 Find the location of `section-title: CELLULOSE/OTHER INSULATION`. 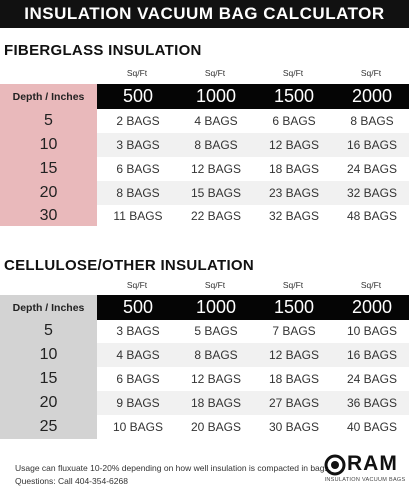

section-title: CELLULOSE/OTHER INSULATION is located at coordinates (129, 265).